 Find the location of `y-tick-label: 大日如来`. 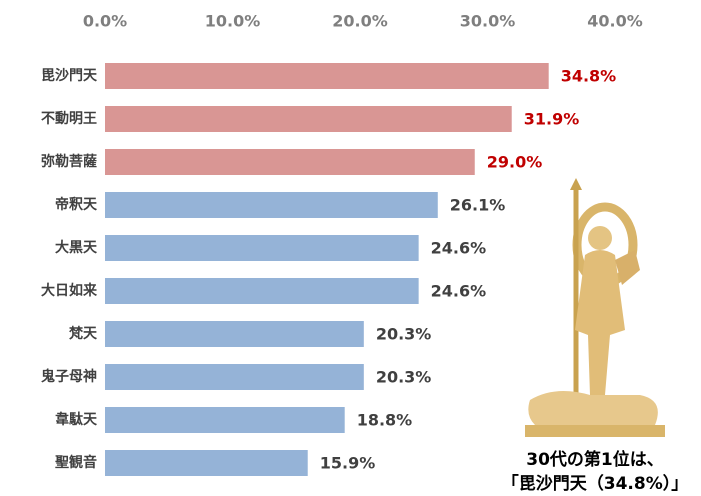

y-tick-label: 大日如来 is located at coordinates (69, 290).